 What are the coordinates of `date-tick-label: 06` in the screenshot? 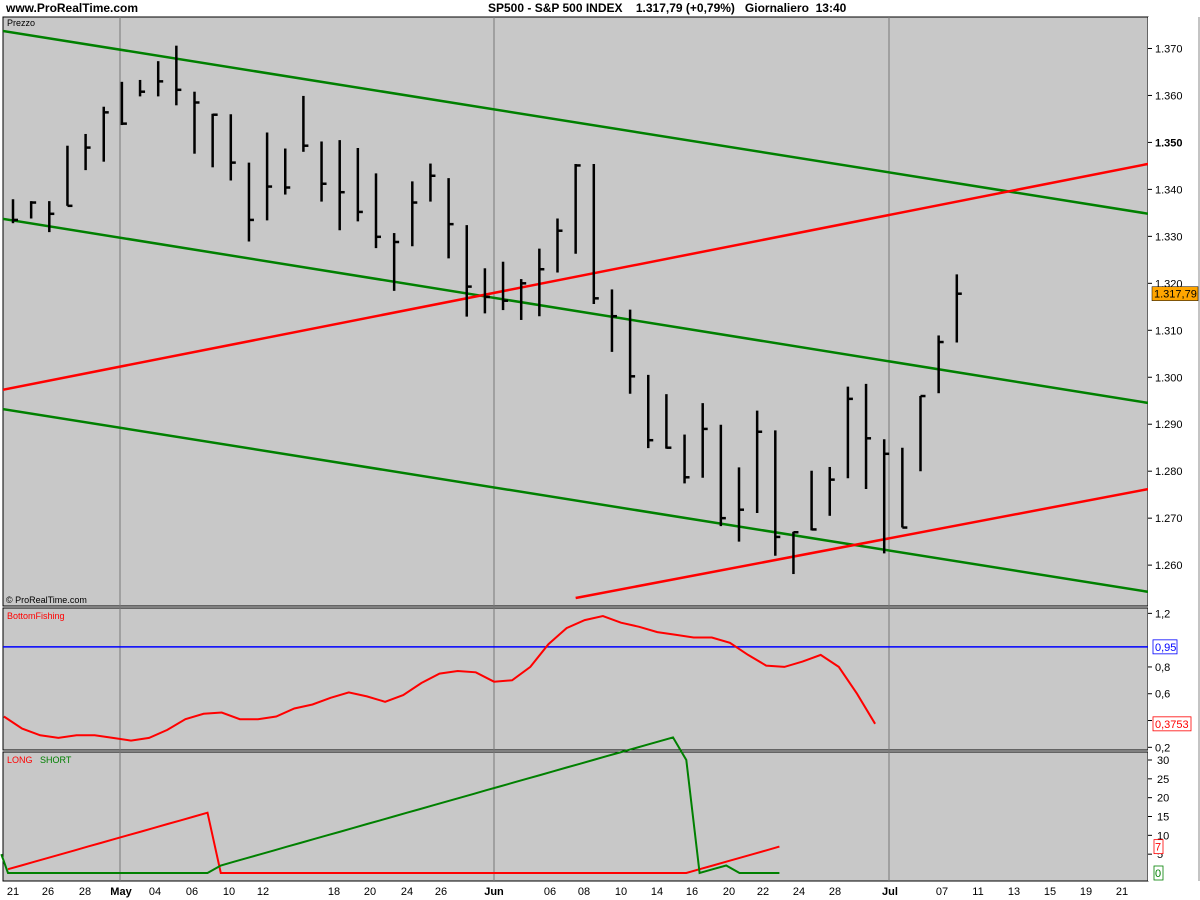 It's located at (192, 892).